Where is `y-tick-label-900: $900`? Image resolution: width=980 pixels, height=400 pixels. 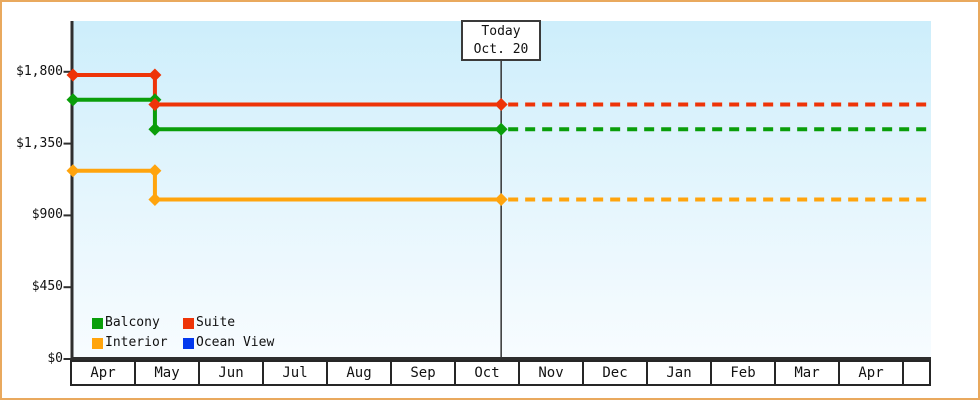 y-tick-label-900: $900 is located at coordinates (47, 215).